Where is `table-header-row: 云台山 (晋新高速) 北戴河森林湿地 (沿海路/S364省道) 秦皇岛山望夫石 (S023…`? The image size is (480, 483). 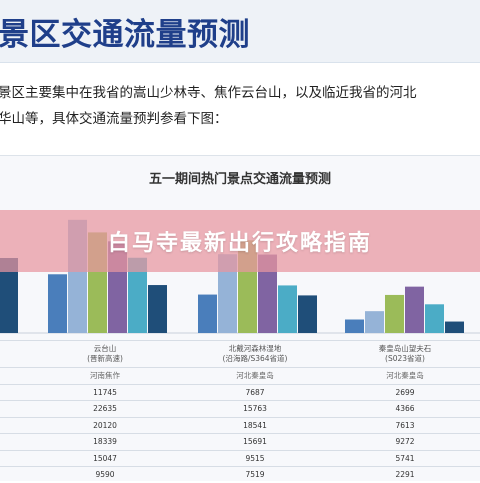 table-header-row: 云台山 (晋新高速) 北戴河森林湿地 (沿海路/S364省道) 秦皇岛山望夫石 (S023… is located at coordinates (240, 354).